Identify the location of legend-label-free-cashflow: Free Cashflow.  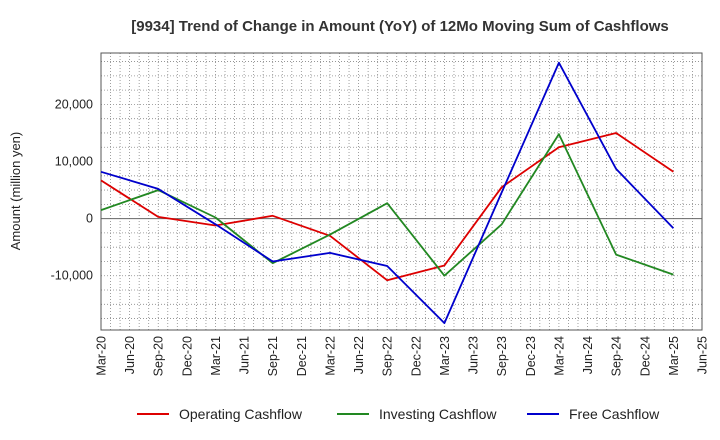
(614, 414).